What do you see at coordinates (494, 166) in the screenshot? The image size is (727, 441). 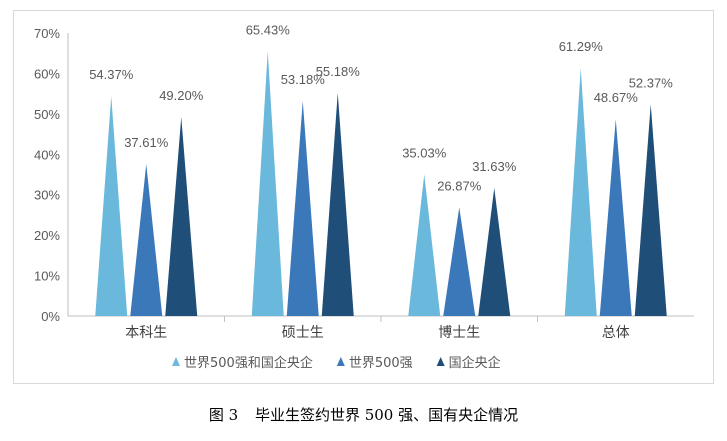 I see `data-label: 31.63%` at bounding box center [494, 166].